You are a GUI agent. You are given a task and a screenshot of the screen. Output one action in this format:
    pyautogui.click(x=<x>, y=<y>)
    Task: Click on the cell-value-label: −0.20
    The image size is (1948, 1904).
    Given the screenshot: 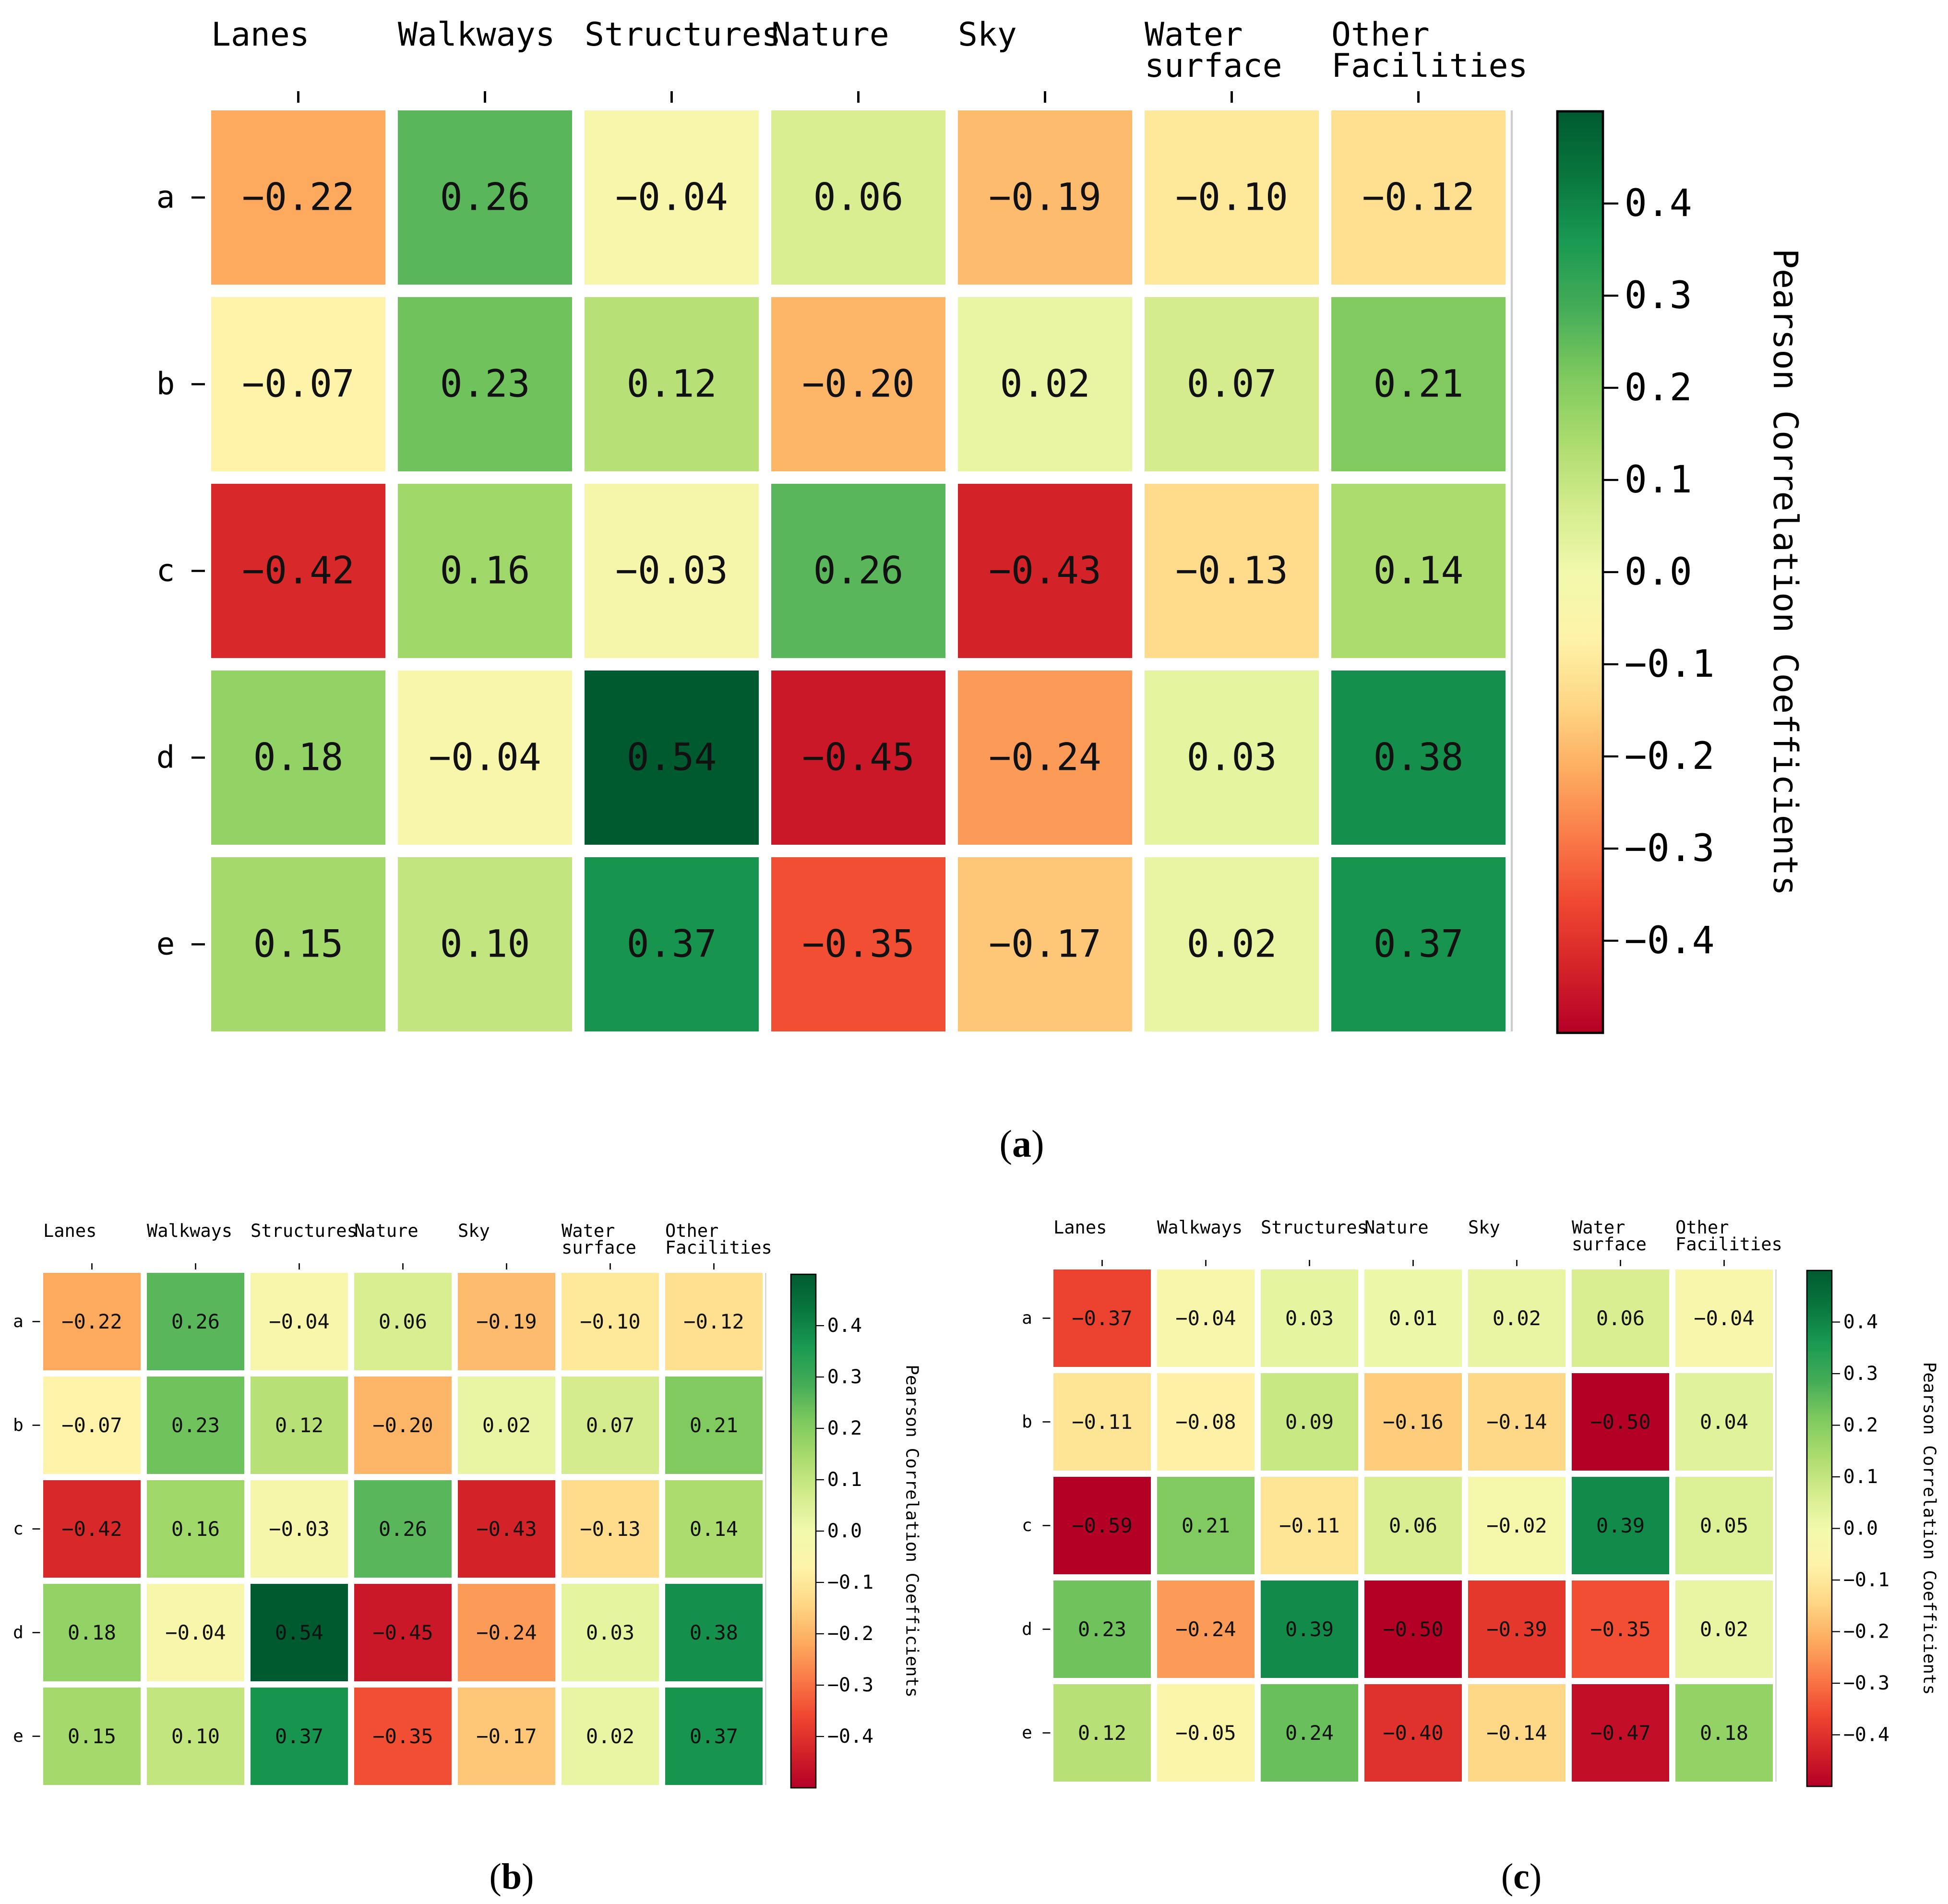 What is the action you would take?
    pyautogui.click(x=858, y=384)
    